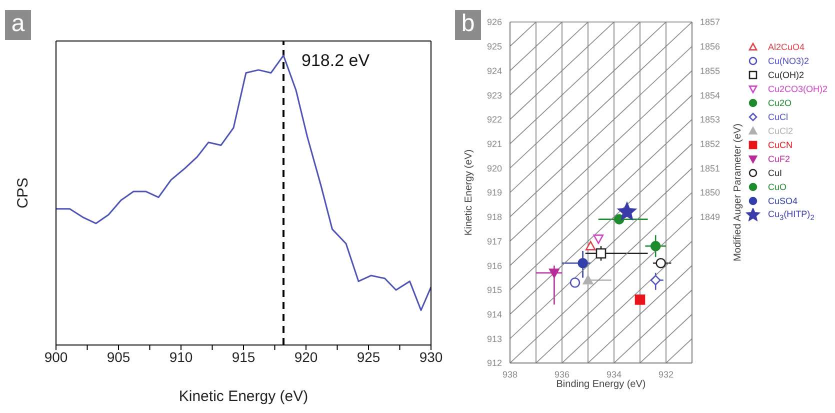 This screenshot has height=413, width=835. I want to click on y2-tick-label: 1853, so click(710, 119).